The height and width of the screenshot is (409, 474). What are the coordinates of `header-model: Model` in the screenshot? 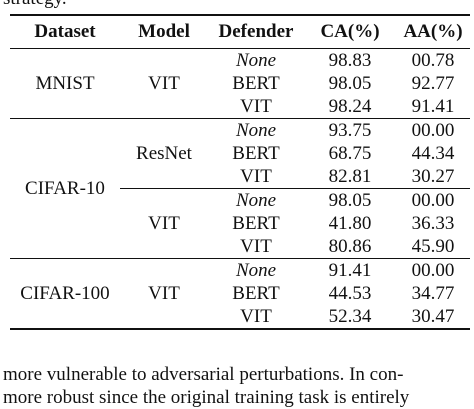 It's located at (164, 31).